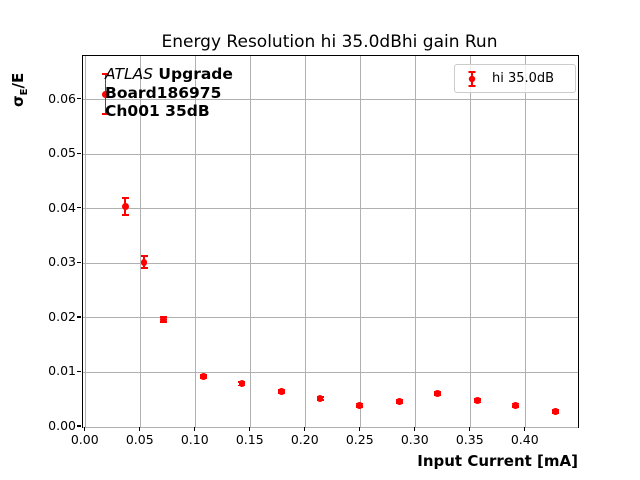  I want to click on x-tick-label: 0.05, so click(139, 439).